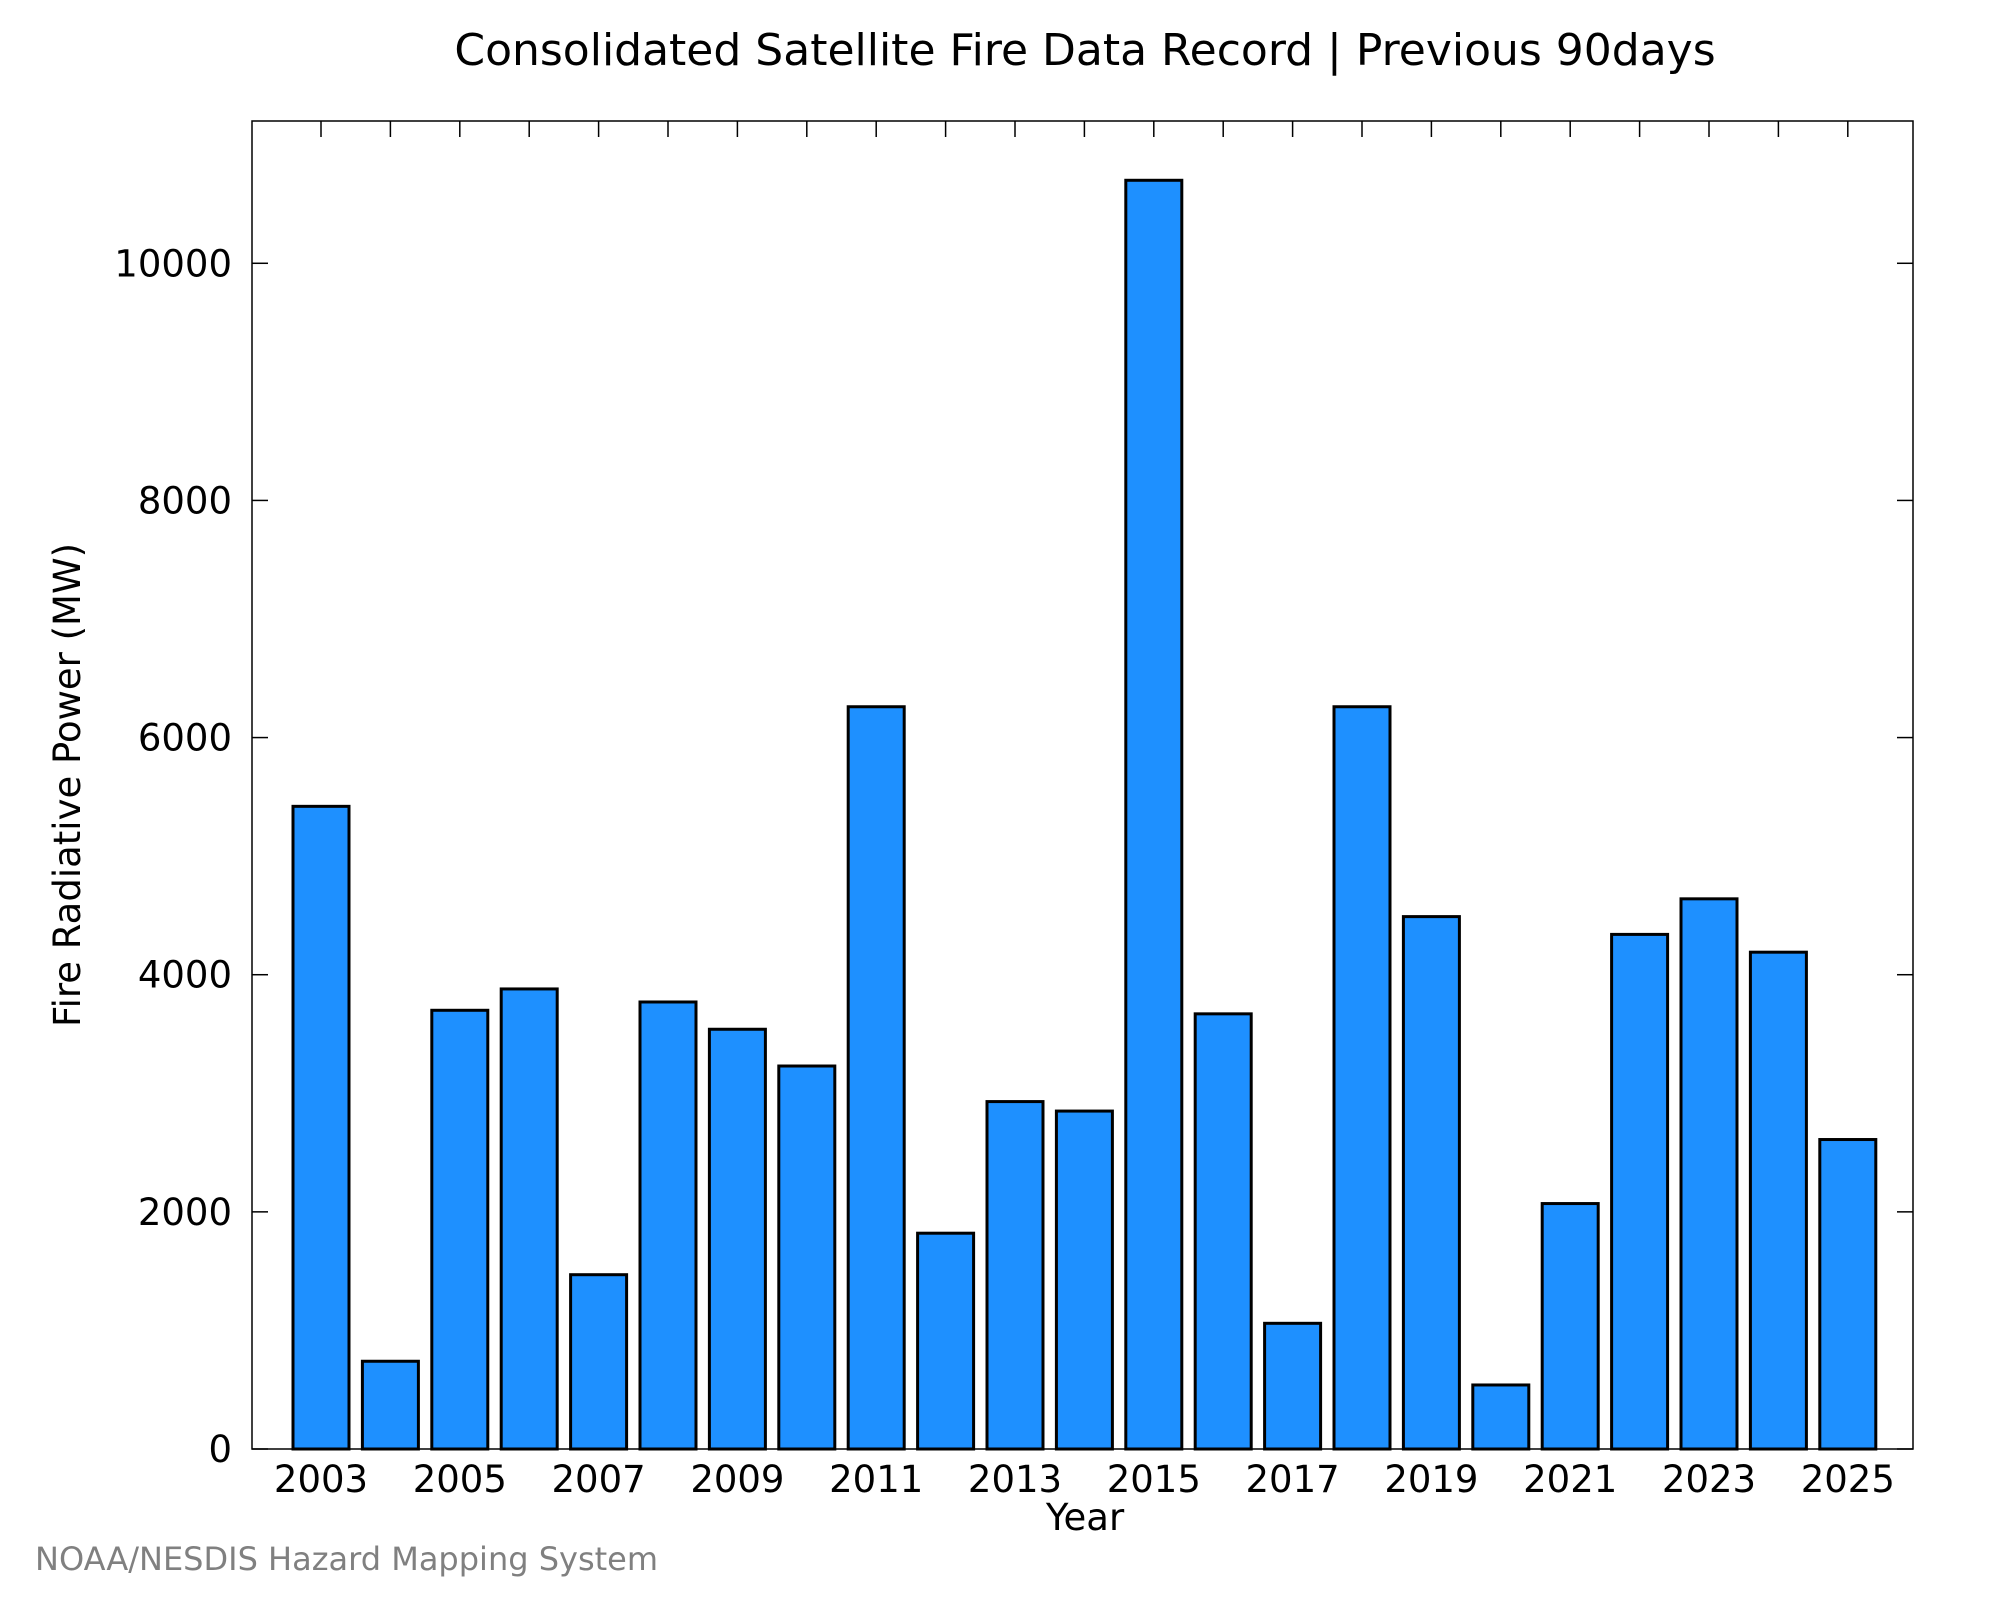 The width and height of the screenshot is (2000, 1600). What do you see at coordinates (460, 1229) in the screenshot?
I see `bar-2005` at bounding box center [460, 1229].